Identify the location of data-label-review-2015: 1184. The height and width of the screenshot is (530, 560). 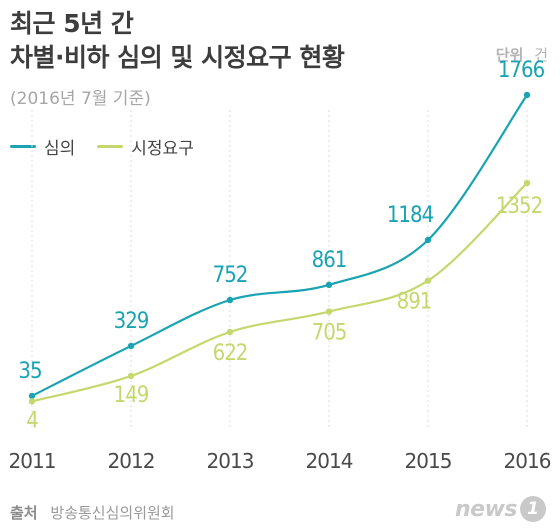
(410, 215).